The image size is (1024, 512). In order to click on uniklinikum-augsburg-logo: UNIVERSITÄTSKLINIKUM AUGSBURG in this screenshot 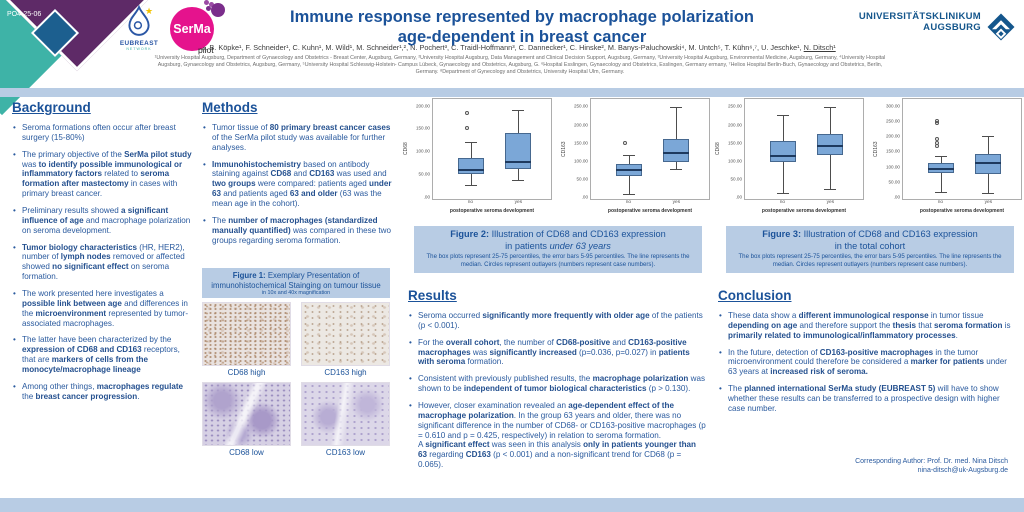, I will do `click(937, 26)`.